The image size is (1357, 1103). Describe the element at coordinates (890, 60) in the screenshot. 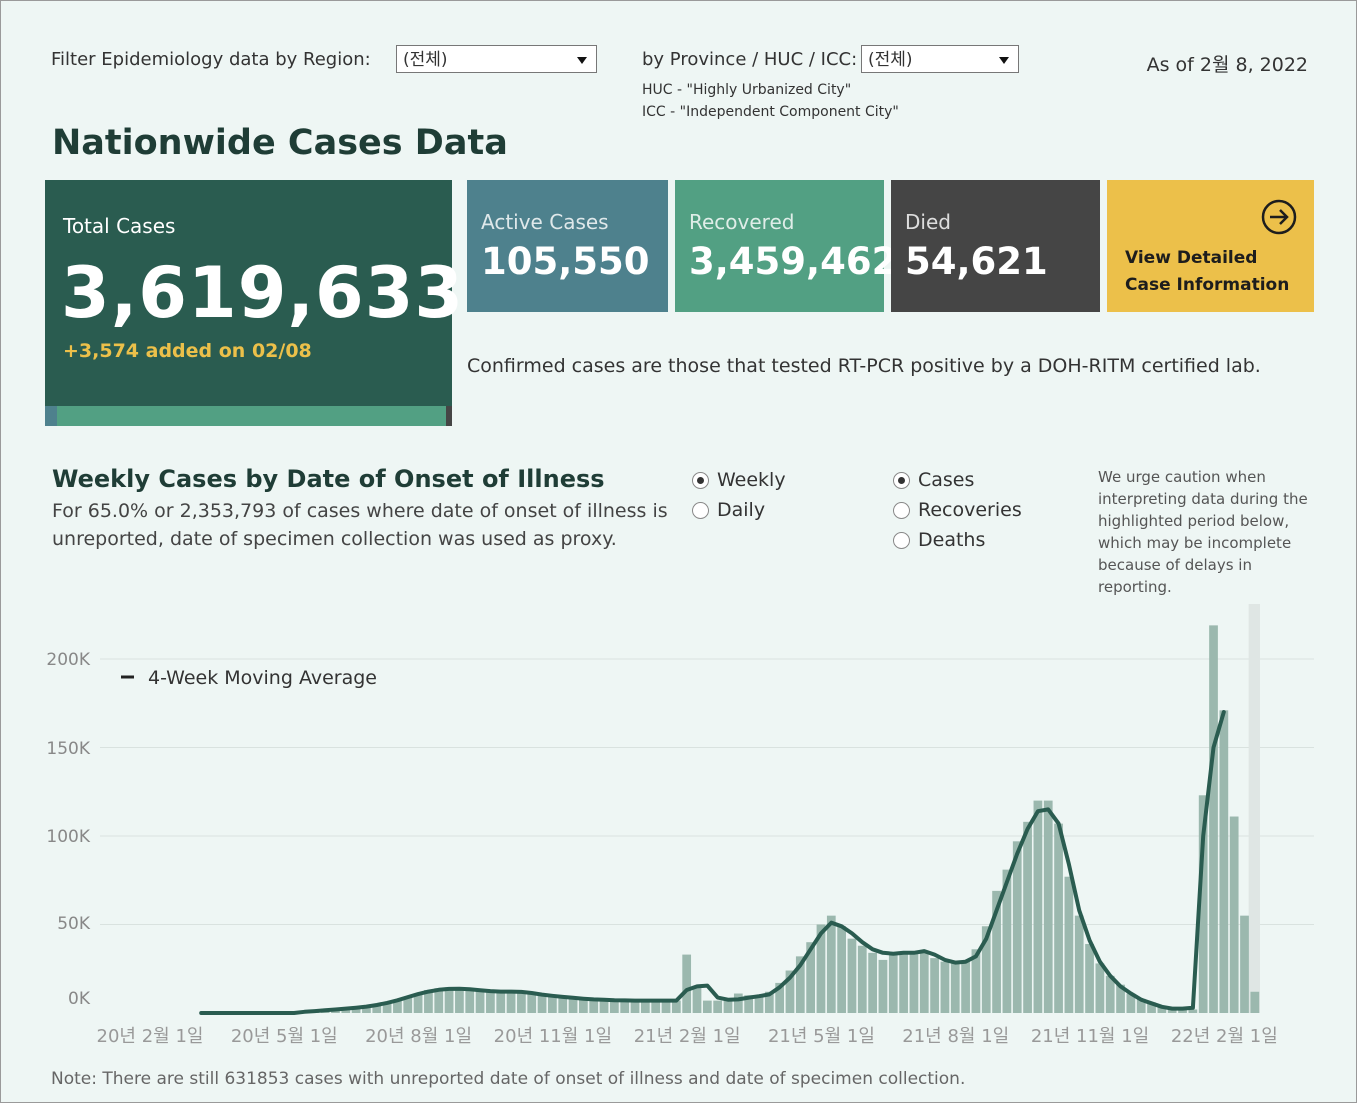

I see `province-select-value: (전체)` at that location.